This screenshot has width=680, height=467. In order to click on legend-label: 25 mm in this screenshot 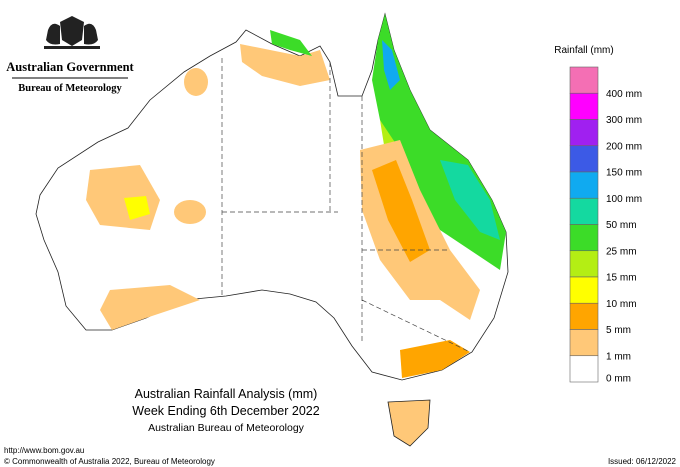, I will do `click(621, 251)`.